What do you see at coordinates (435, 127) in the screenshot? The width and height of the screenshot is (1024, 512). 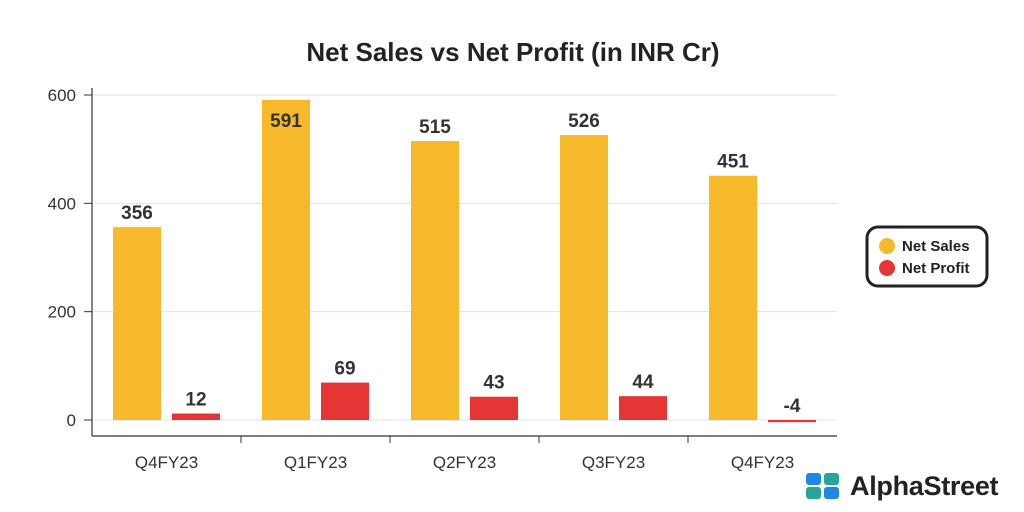 I see `data-label-net-sales: 515` at bounding box center [435, 127].